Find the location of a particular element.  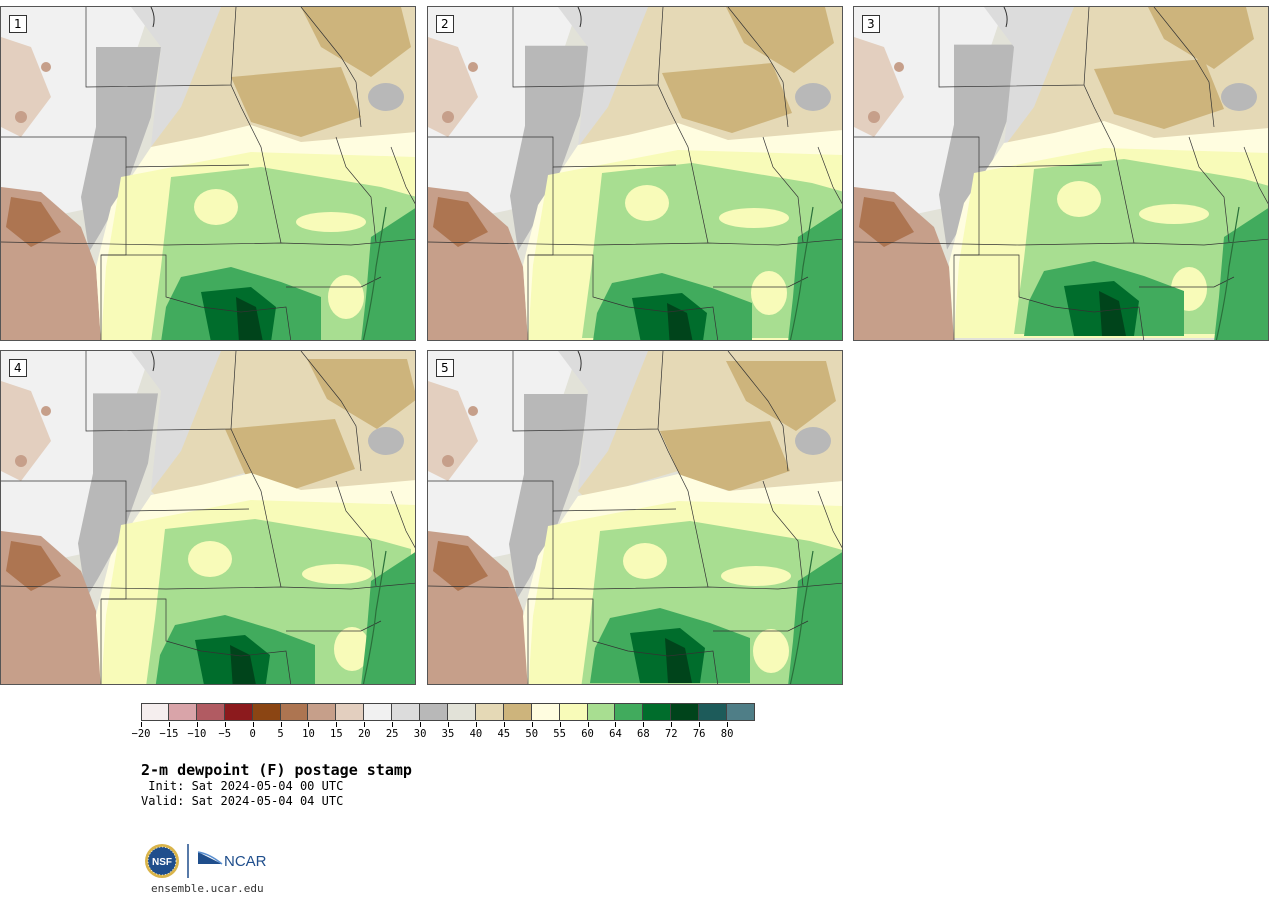

colorbar-tick-label: 30 is located at coordinates (420, 734).